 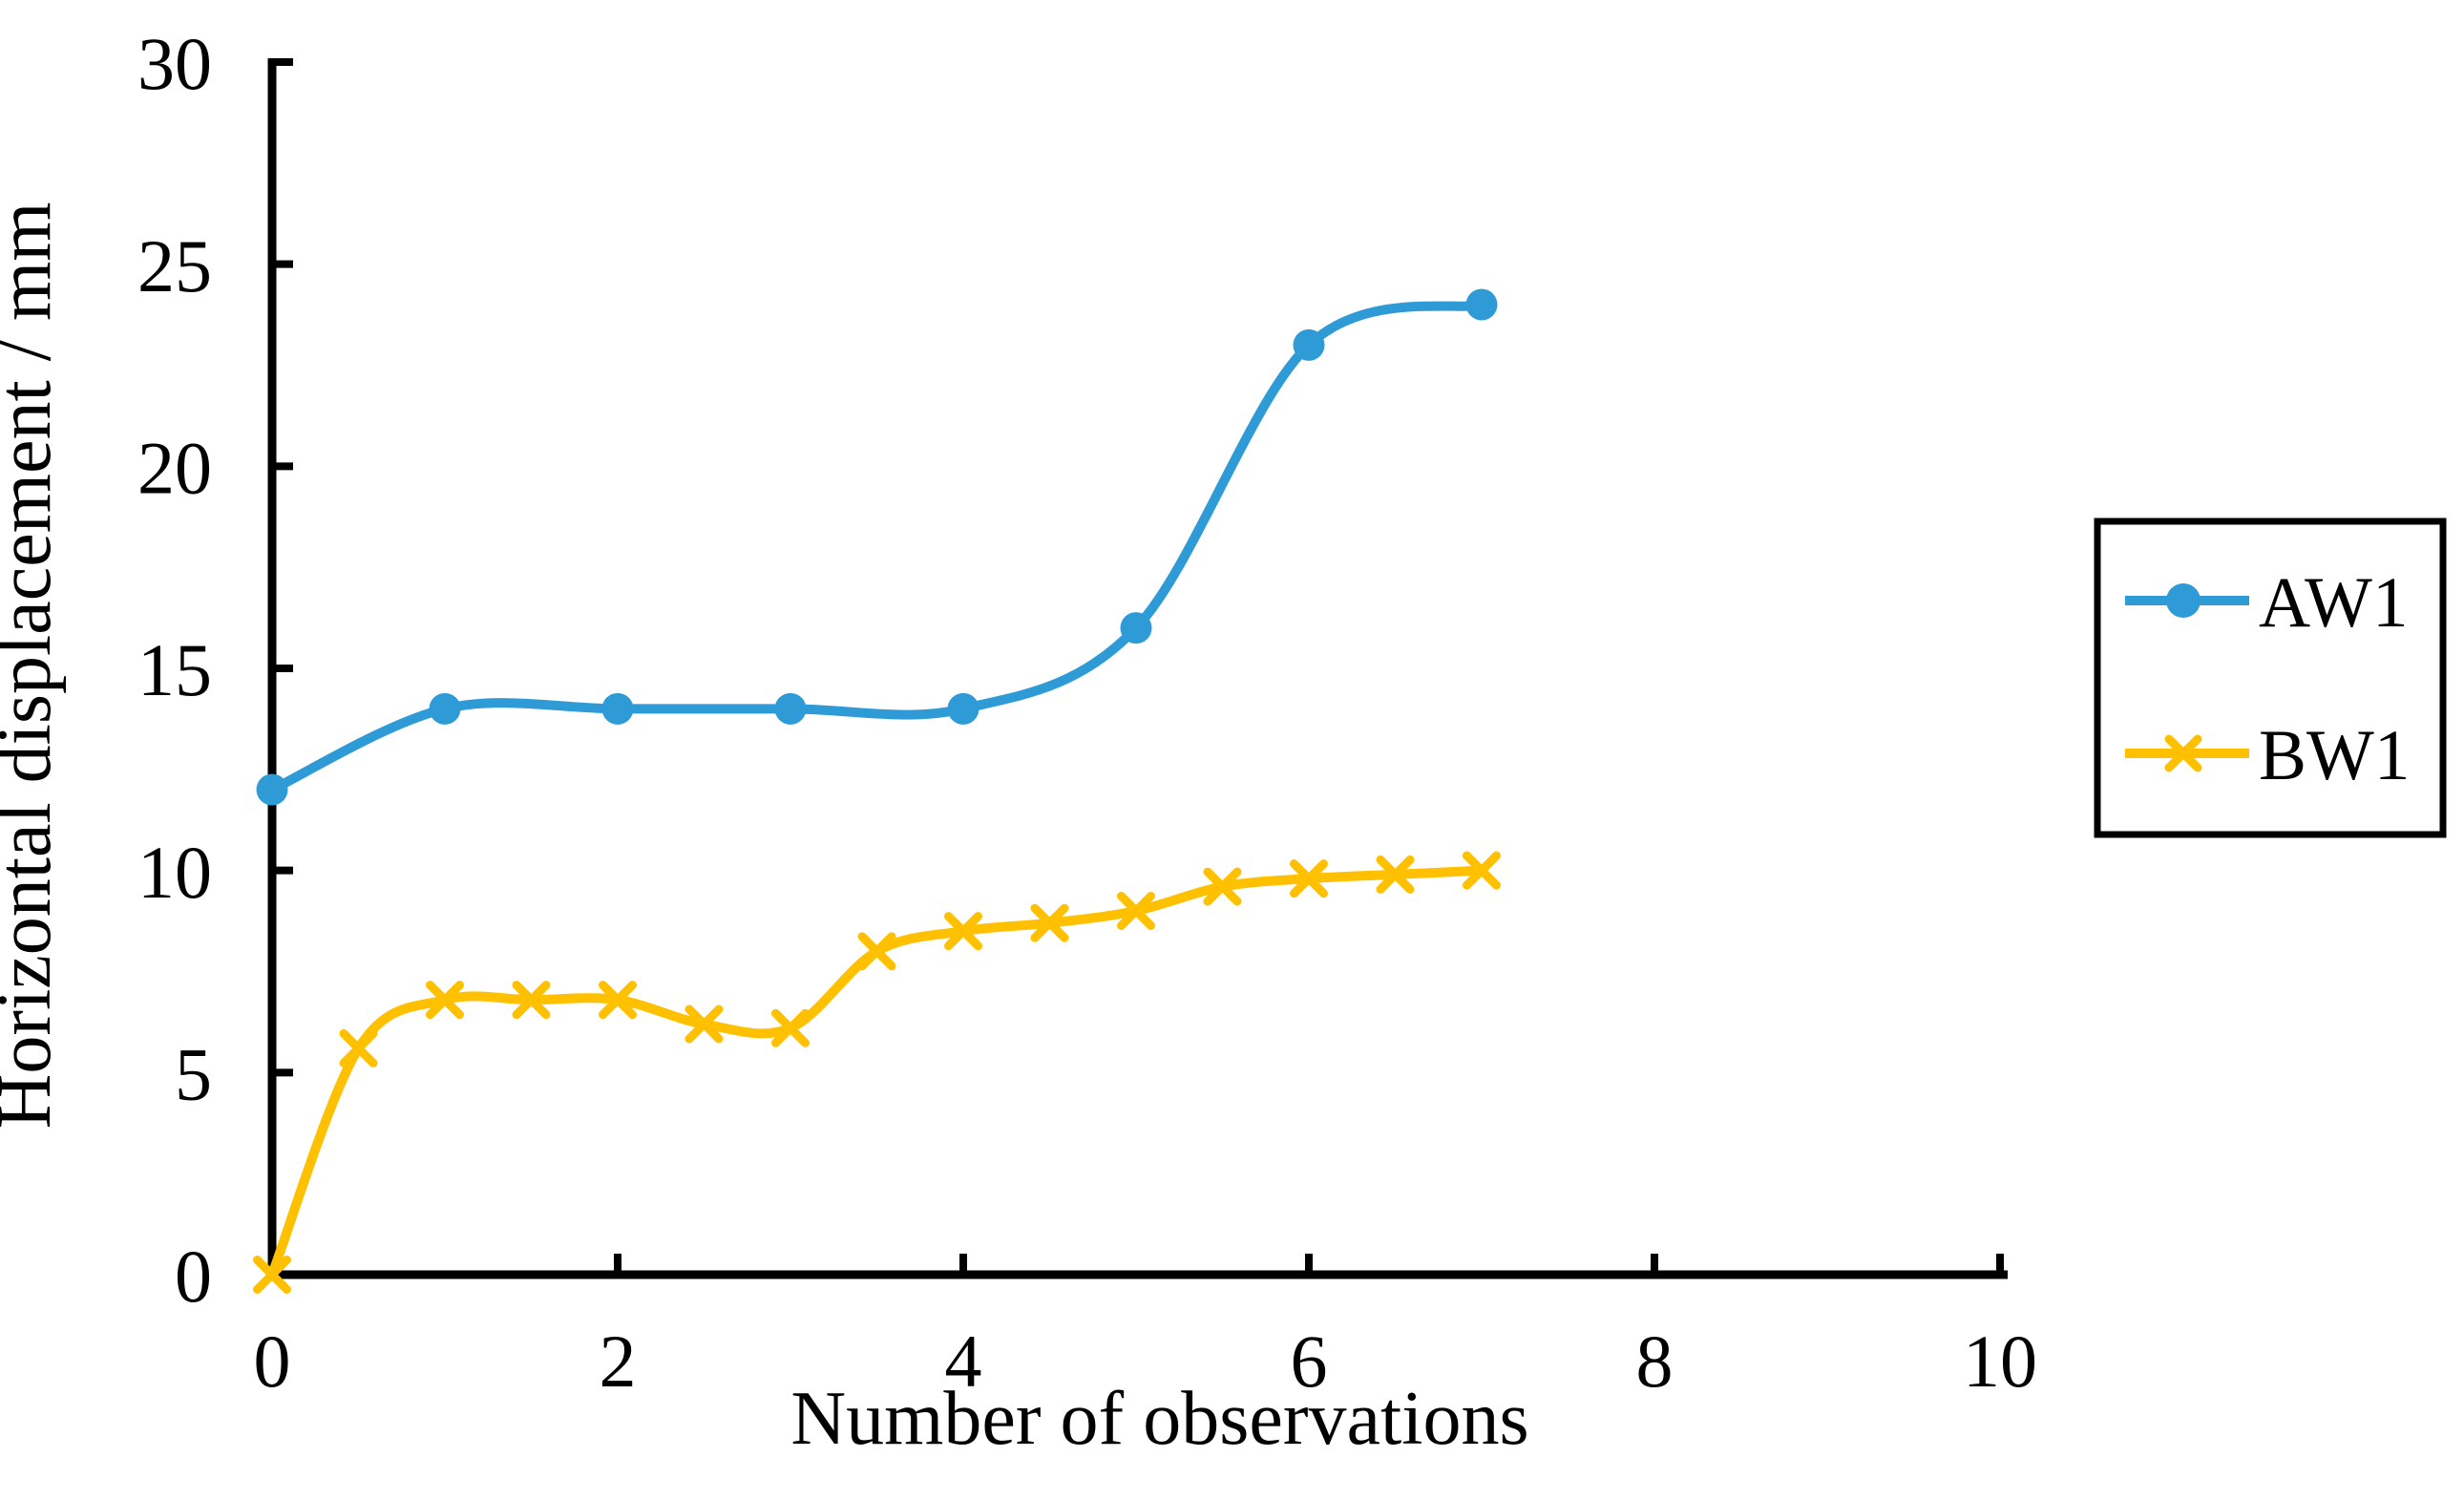 What do you see at coordinates (174, 265) in the screenshot?
I see `y-tick-label: 25` at bounding box center [174, 265].